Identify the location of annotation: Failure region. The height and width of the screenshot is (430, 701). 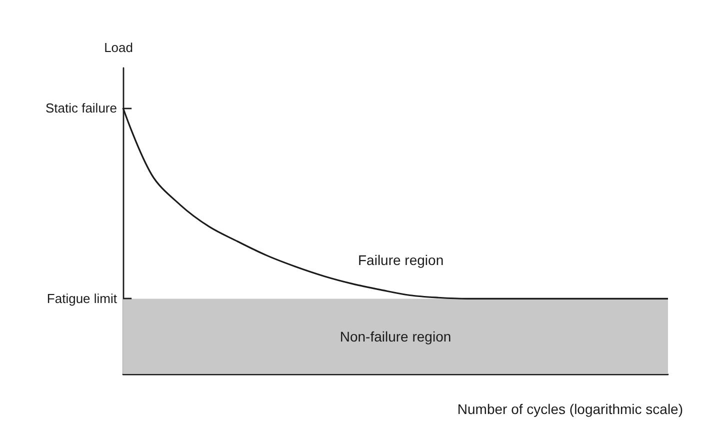
(401, 260).